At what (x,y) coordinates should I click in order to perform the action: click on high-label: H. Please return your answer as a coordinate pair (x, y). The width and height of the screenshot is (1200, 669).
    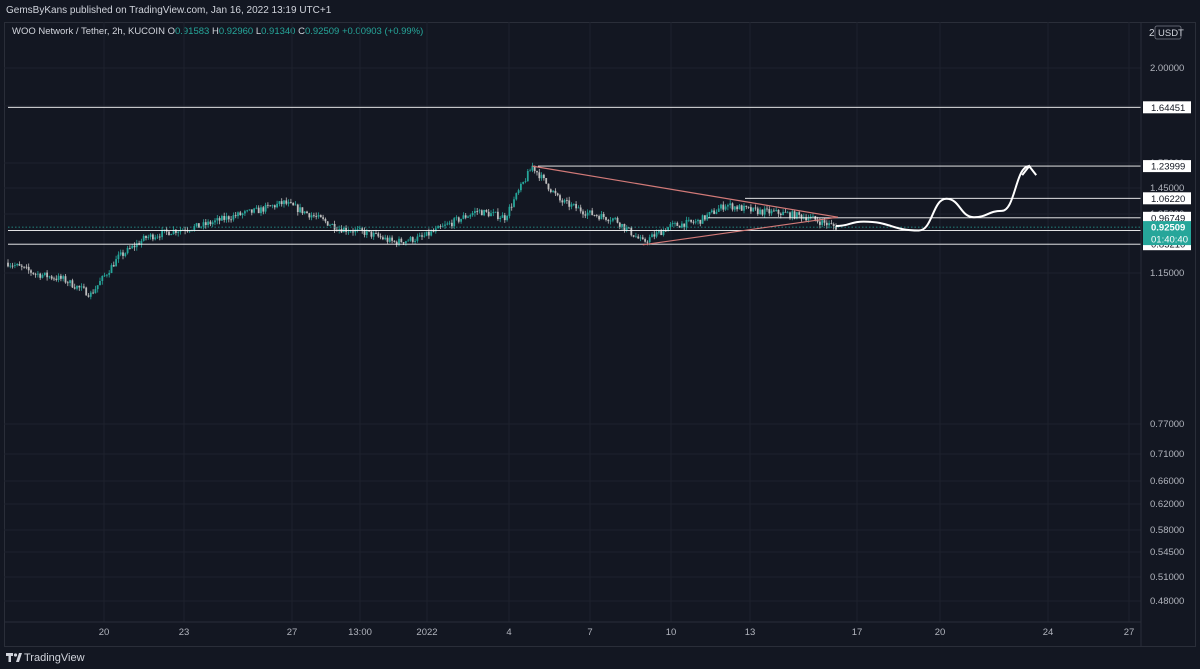
    Looking at the image, I should click on (215, 31).